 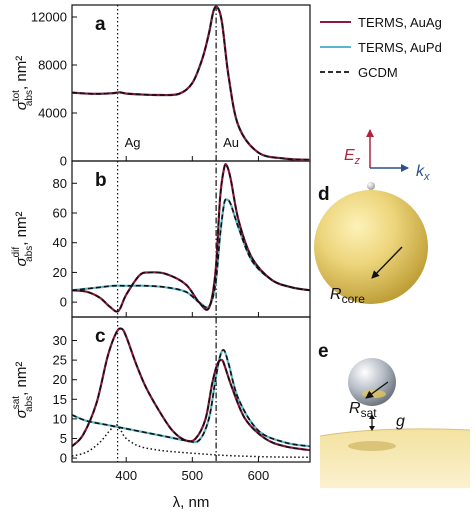 I want to click on illustration-e: e Rsat g, so click(x=394, y=414).